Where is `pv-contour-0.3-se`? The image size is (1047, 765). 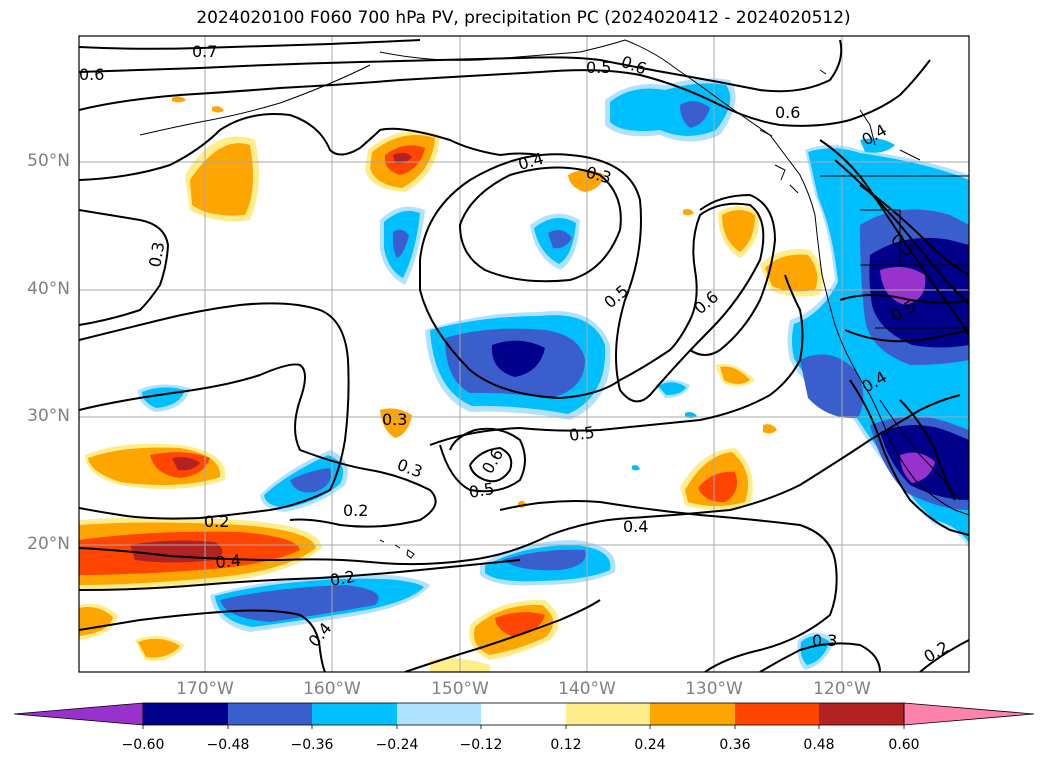
pv-contour-0.3-se is located at coordinates (820, 657).